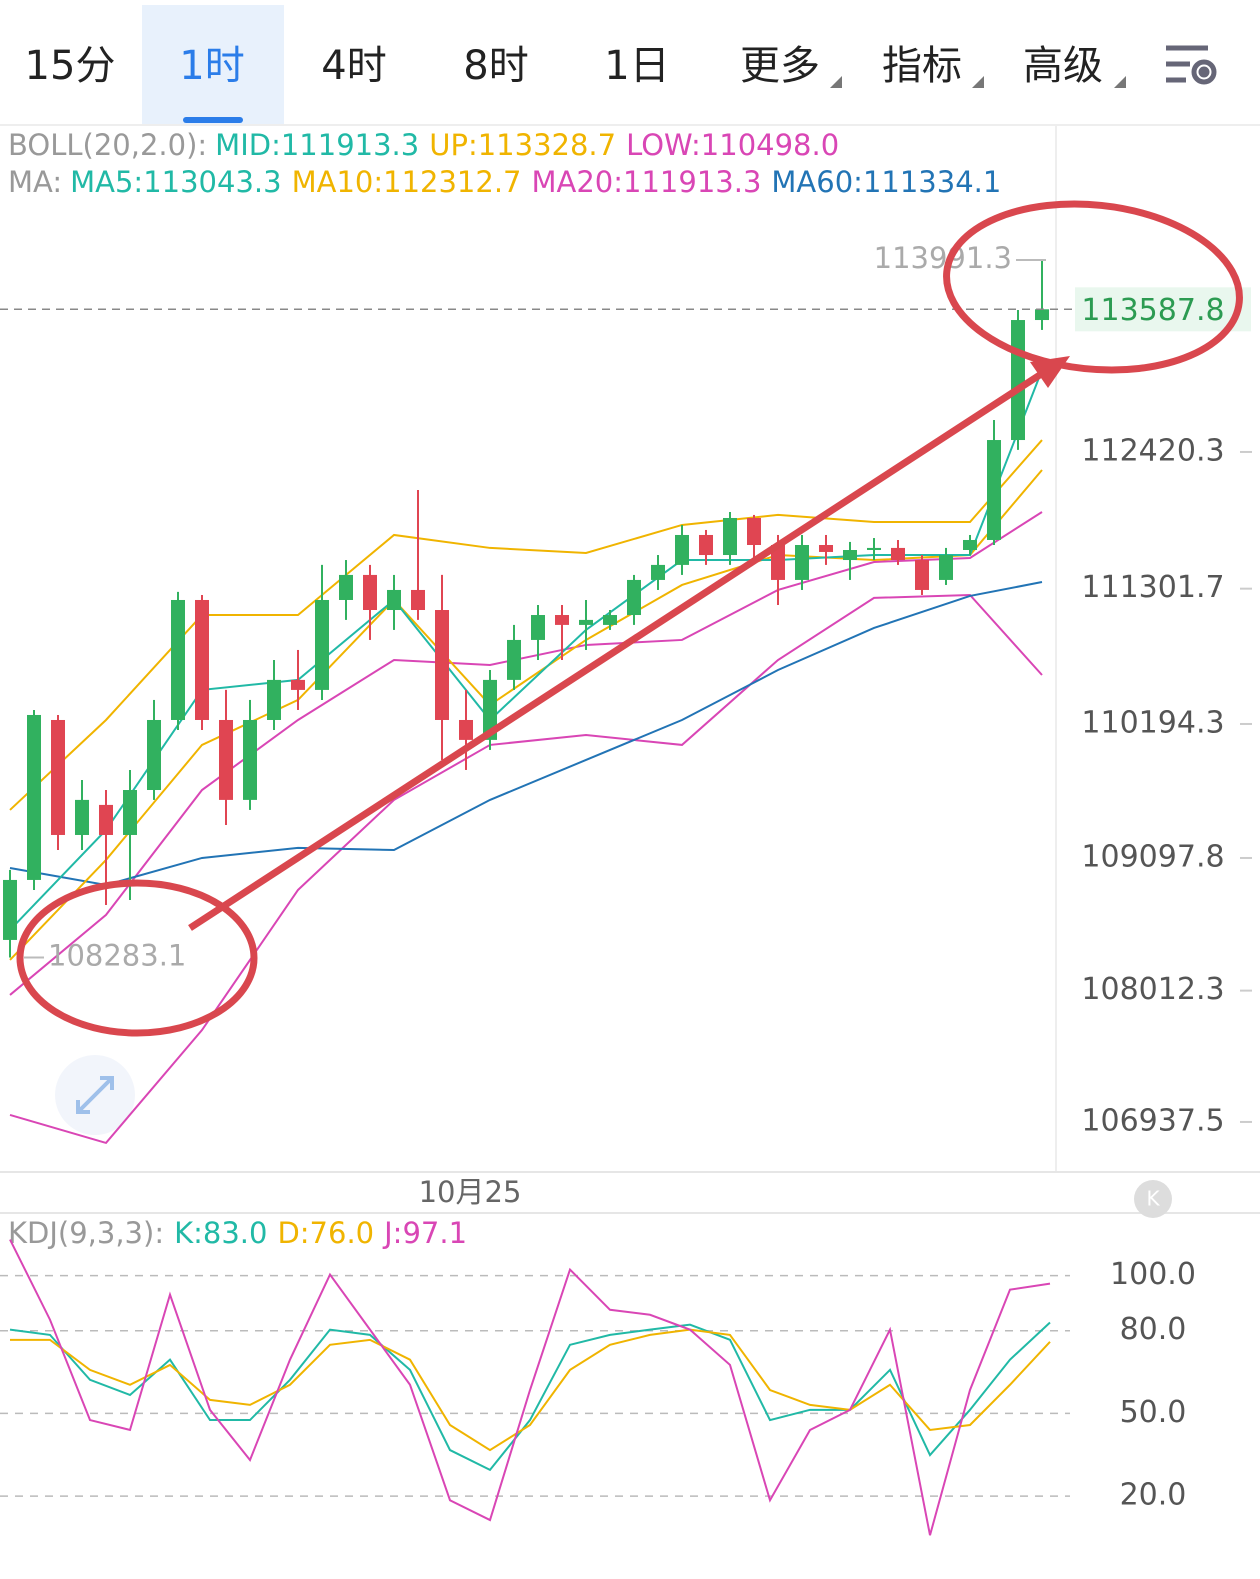  Describe the element at coordinates (213, 120) in the screenshot. I see `tab-underline` at that location.